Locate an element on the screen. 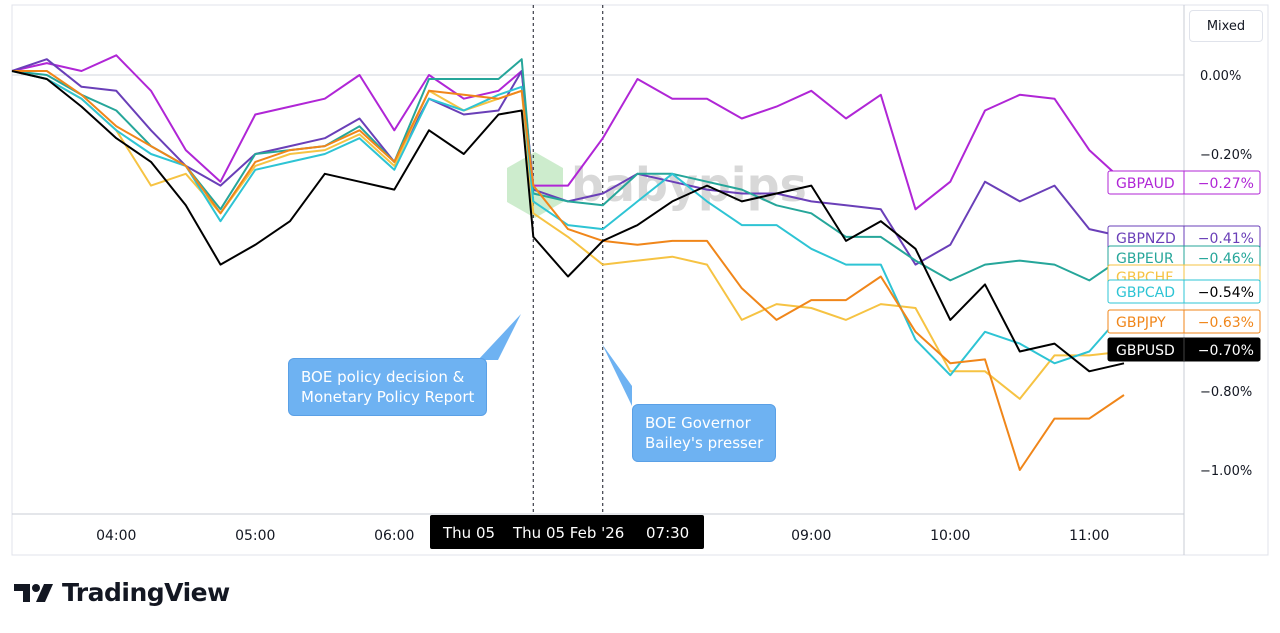 The image size is (1280, 633). annotation-line: BOE Governor is located at coordinates (698, 423).